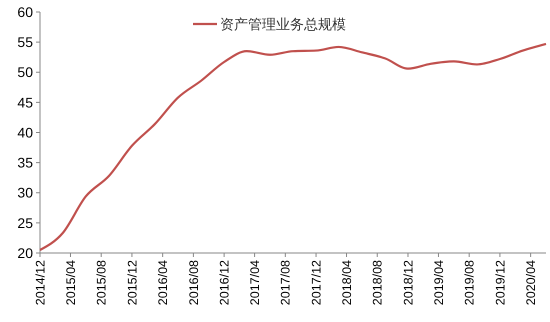 This screenshot has width=550, height=322. Describe the element at coordinates (531, 283) in the screenshot. I see `x-tick-label: 2020/04` at that location.